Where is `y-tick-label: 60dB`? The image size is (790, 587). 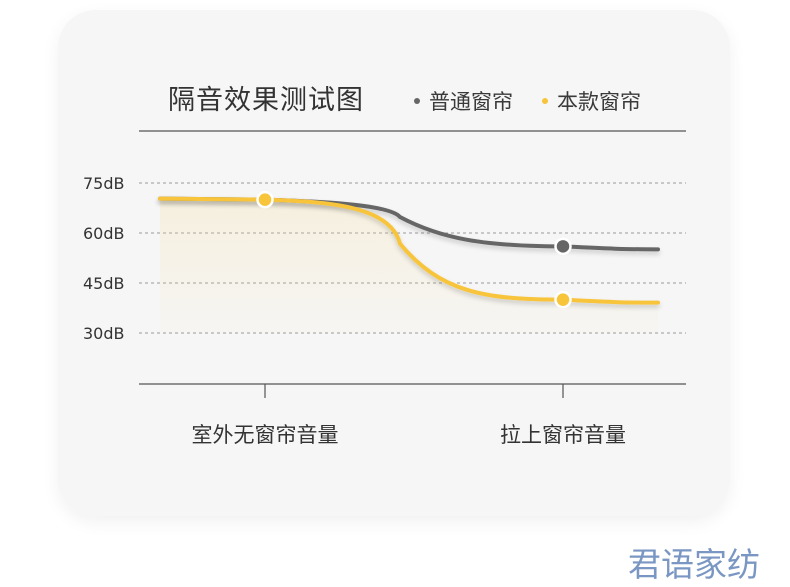
y-tick-label: 60dB is located at coordinates (104, 233).